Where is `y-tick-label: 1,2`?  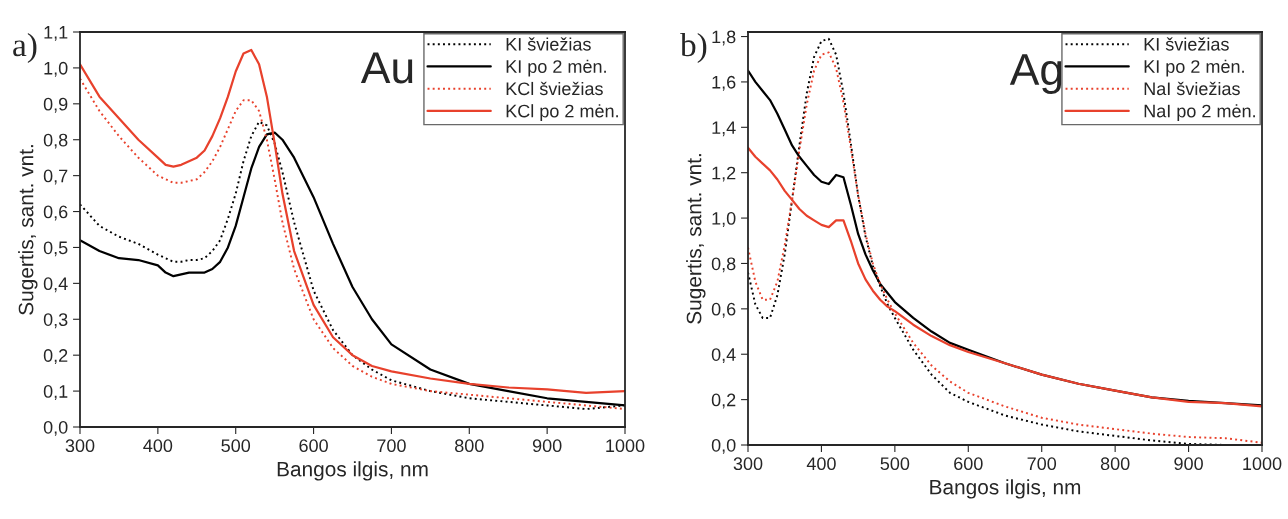 y-tick-label: 1,2 is located at coordinates (724, 174).